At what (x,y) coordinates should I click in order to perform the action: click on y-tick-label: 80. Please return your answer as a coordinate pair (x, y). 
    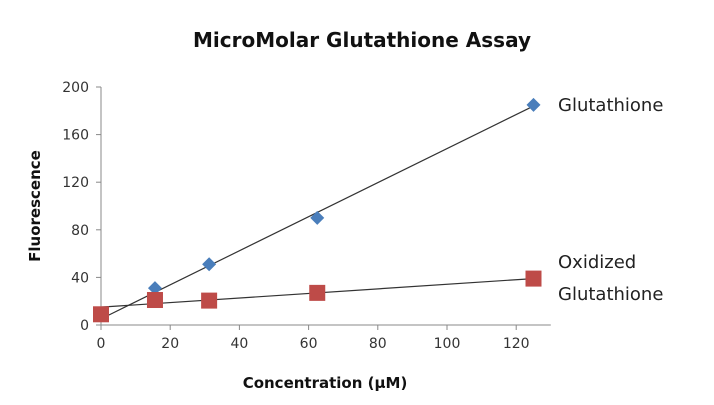
    Looking at the image, I should click on (80, 231).